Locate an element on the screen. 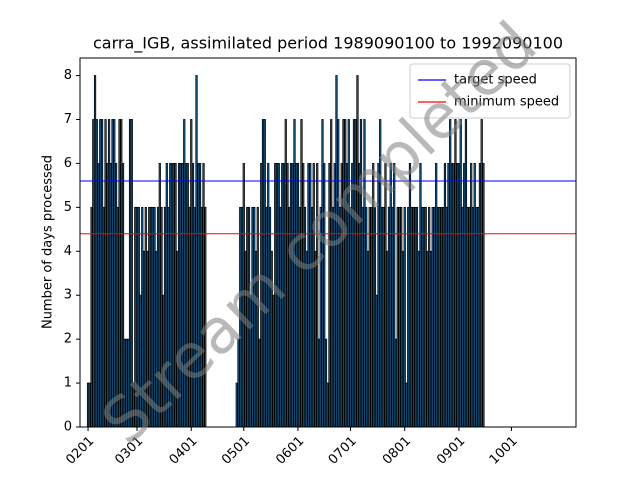 Image resolution: width=640 pixels, height=480 pixels. y-tick-label: 0 is located at coordinates (68, 427).